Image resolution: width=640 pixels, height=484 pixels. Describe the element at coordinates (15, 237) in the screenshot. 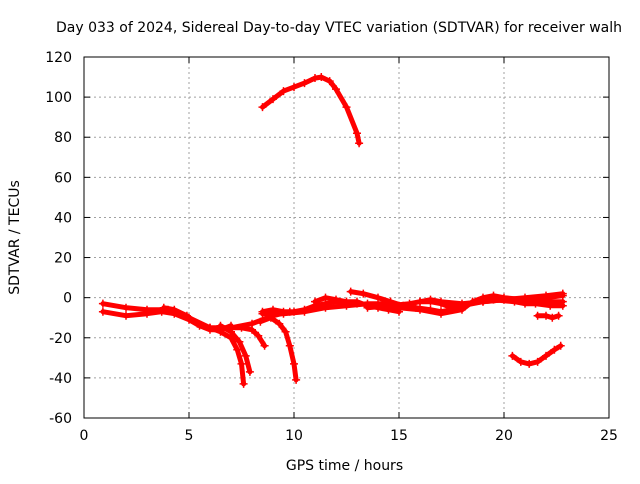

I see `y-axis-label: SDTVAR / TECUs` at that location.